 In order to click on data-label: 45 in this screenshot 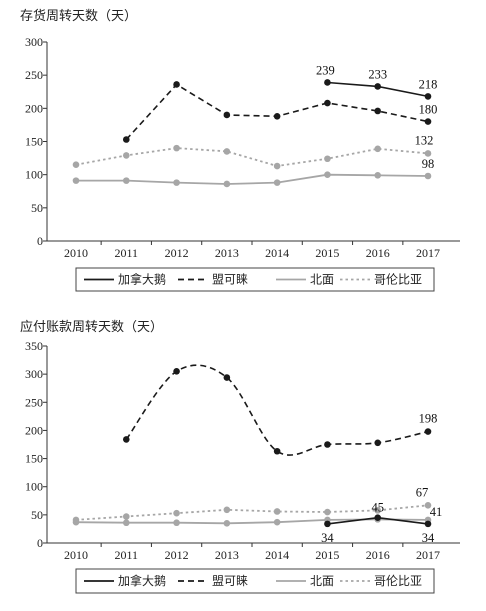, I will do `click(377, 508)`.